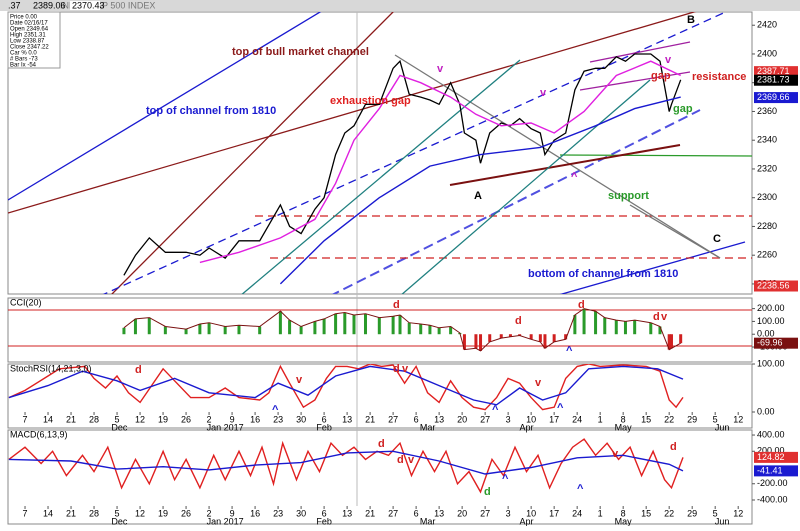  I want to click on x-tick-label: 3, so click(508, 513).